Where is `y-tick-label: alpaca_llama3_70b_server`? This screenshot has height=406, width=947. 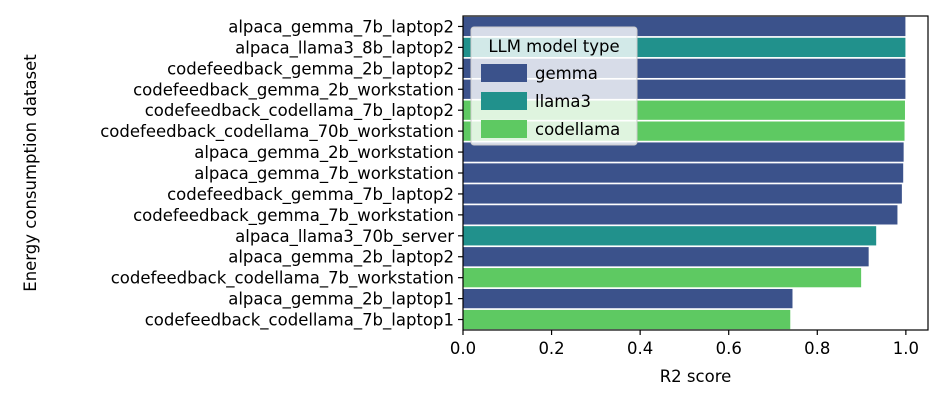
y-tick-label: alpaca_llama3_70b_server is located at coordinates (344, 237).